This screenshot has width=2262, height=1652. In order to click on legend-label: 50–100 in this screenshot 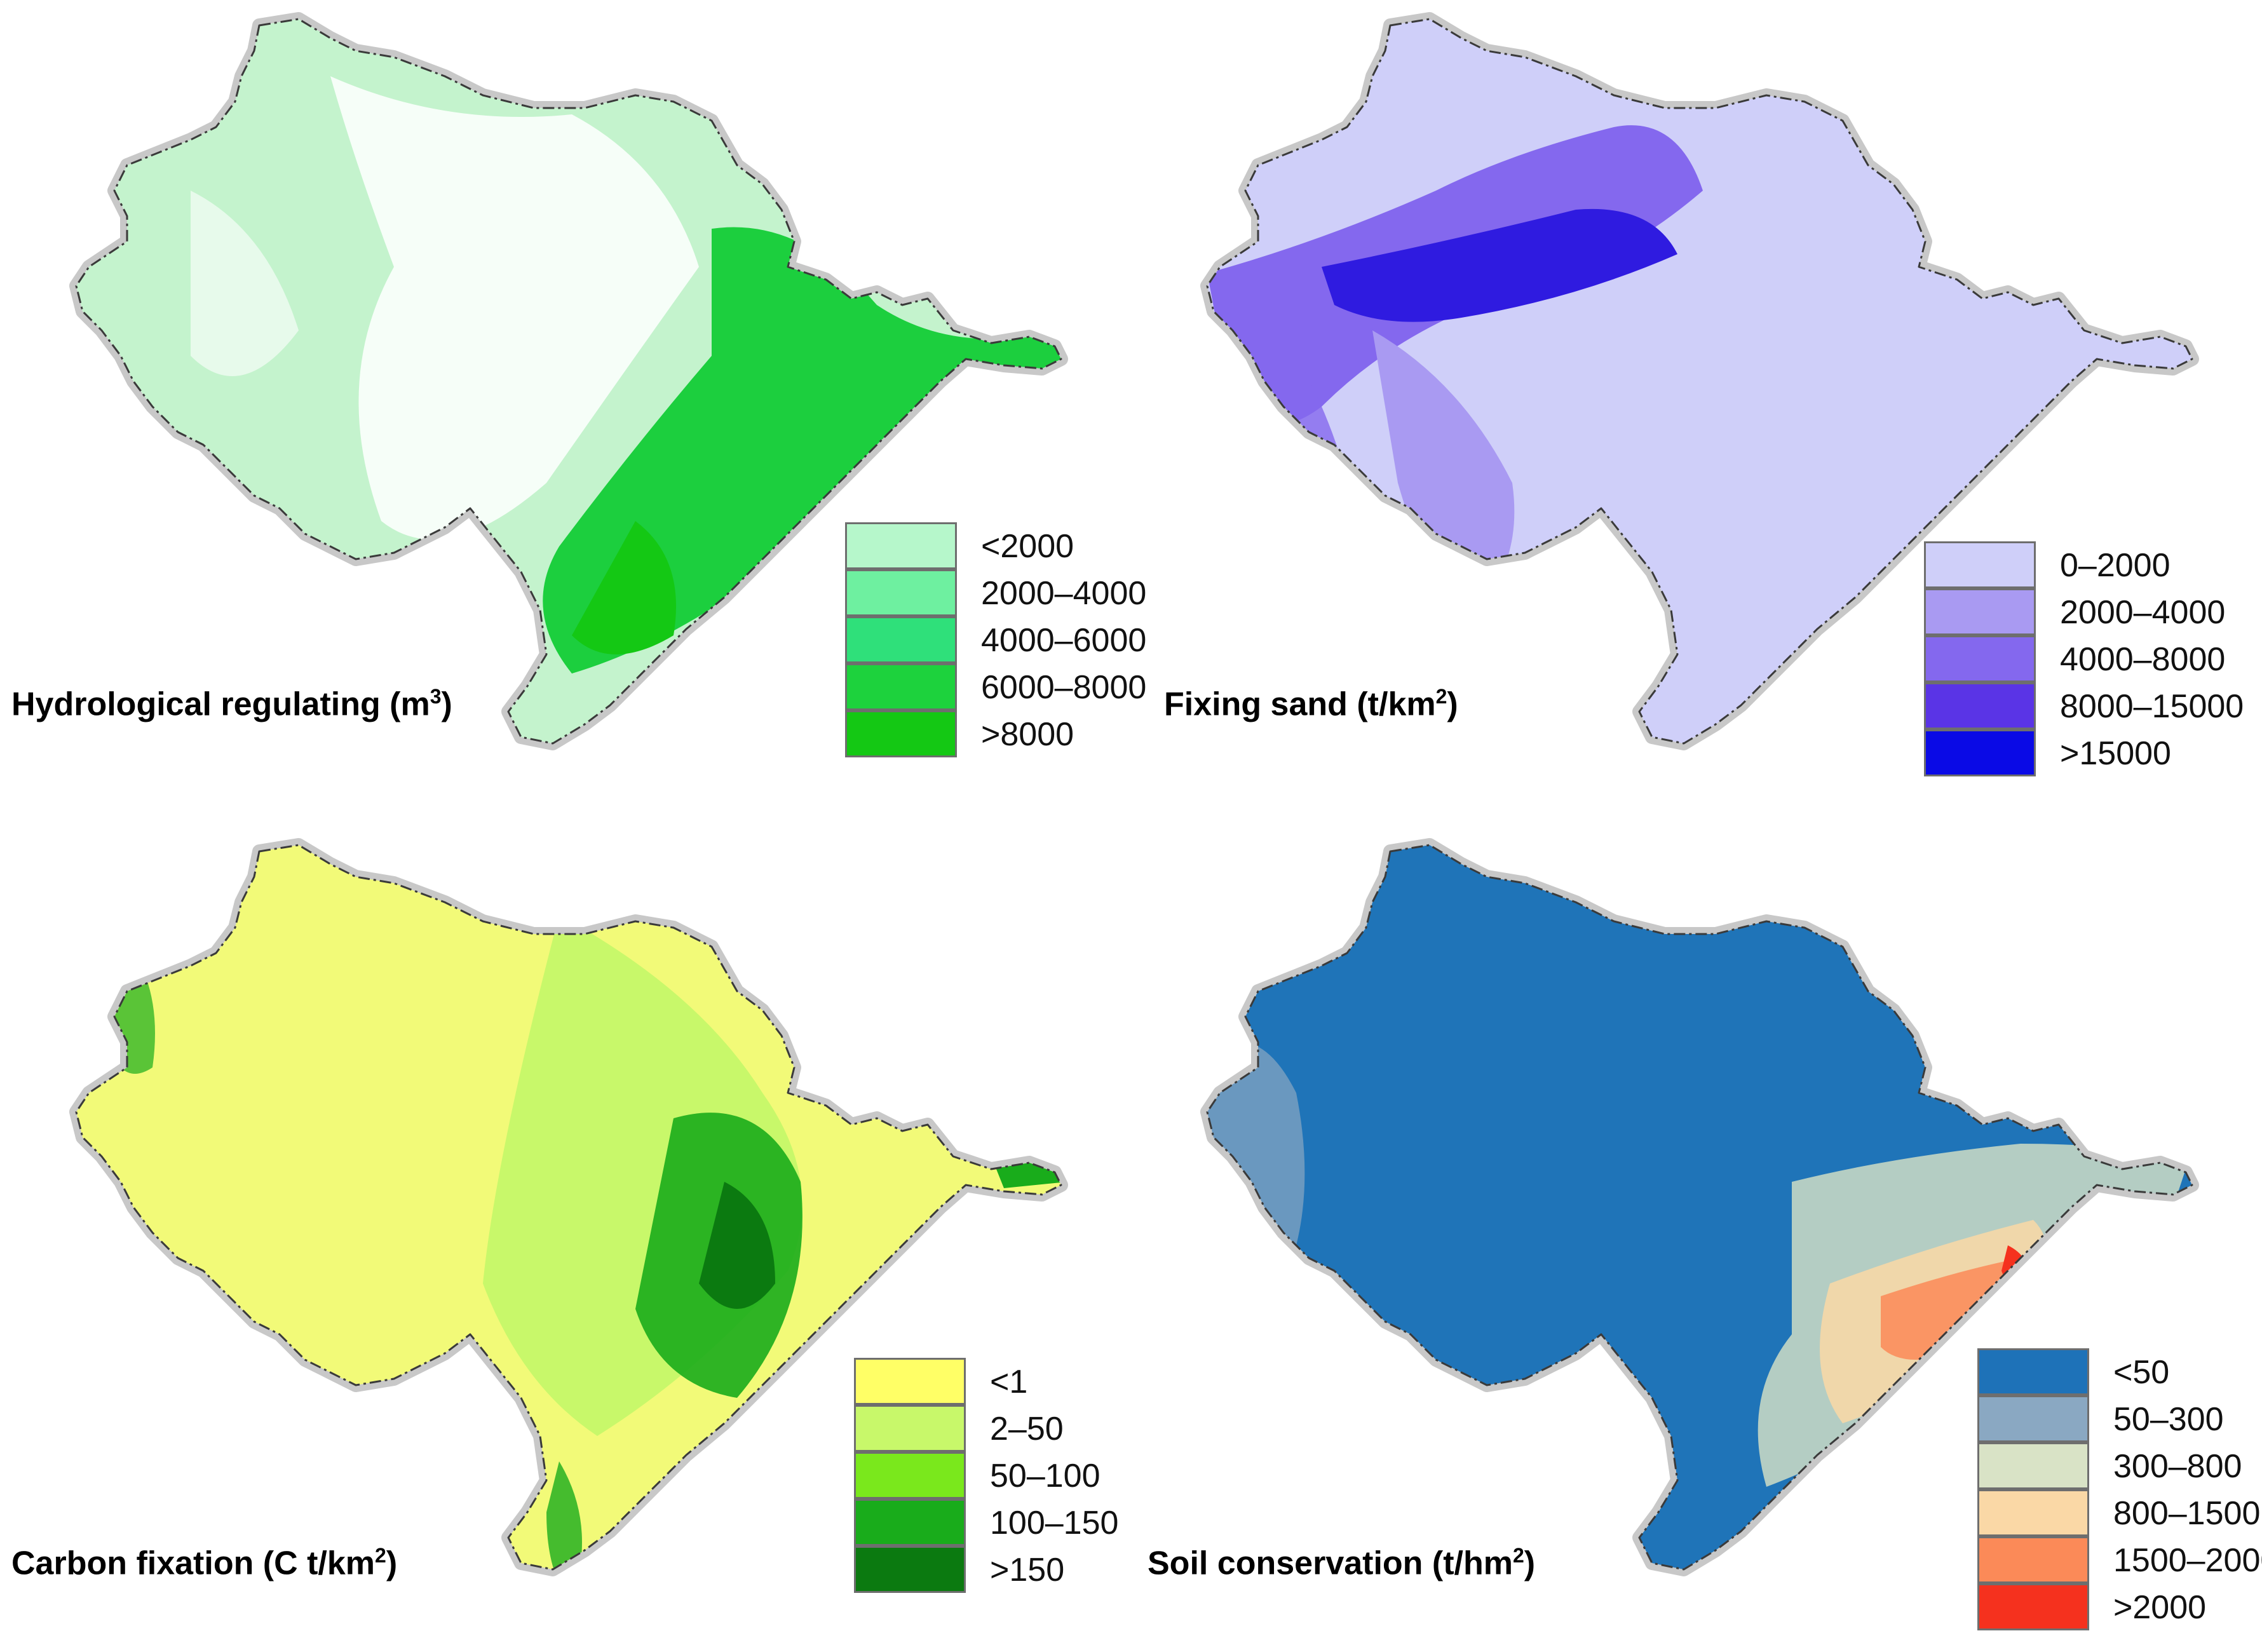, I will do `click(1045, 1476)`.